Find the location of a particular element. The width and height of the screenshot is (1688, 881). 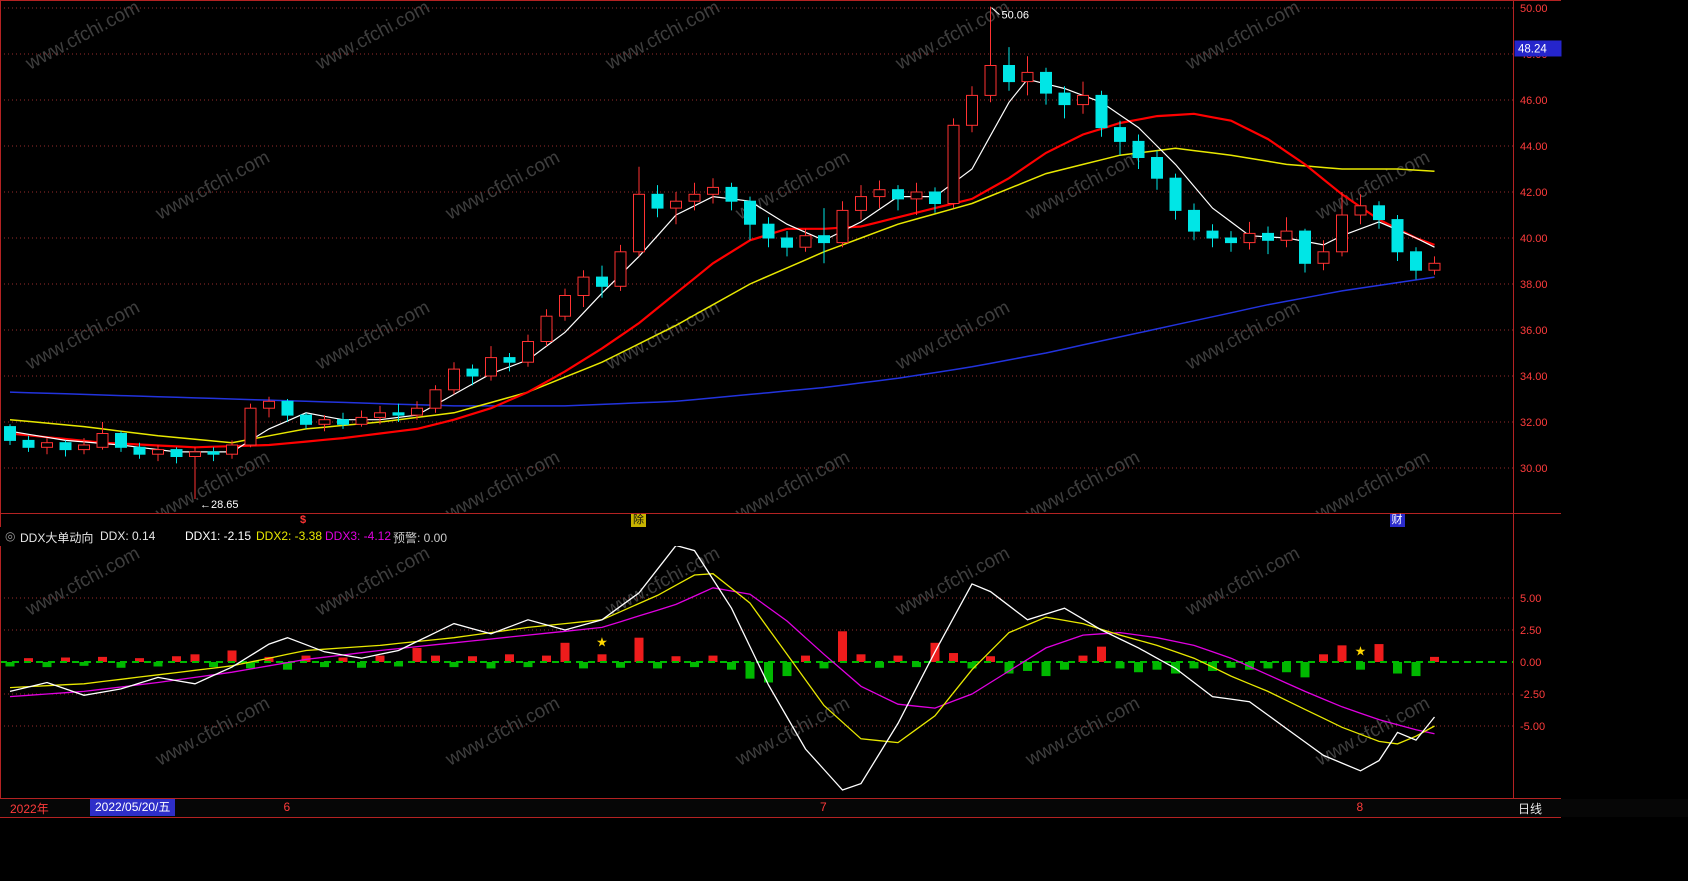

selected-date: 2022/05/20/五 is located at coordinates (133, 807).